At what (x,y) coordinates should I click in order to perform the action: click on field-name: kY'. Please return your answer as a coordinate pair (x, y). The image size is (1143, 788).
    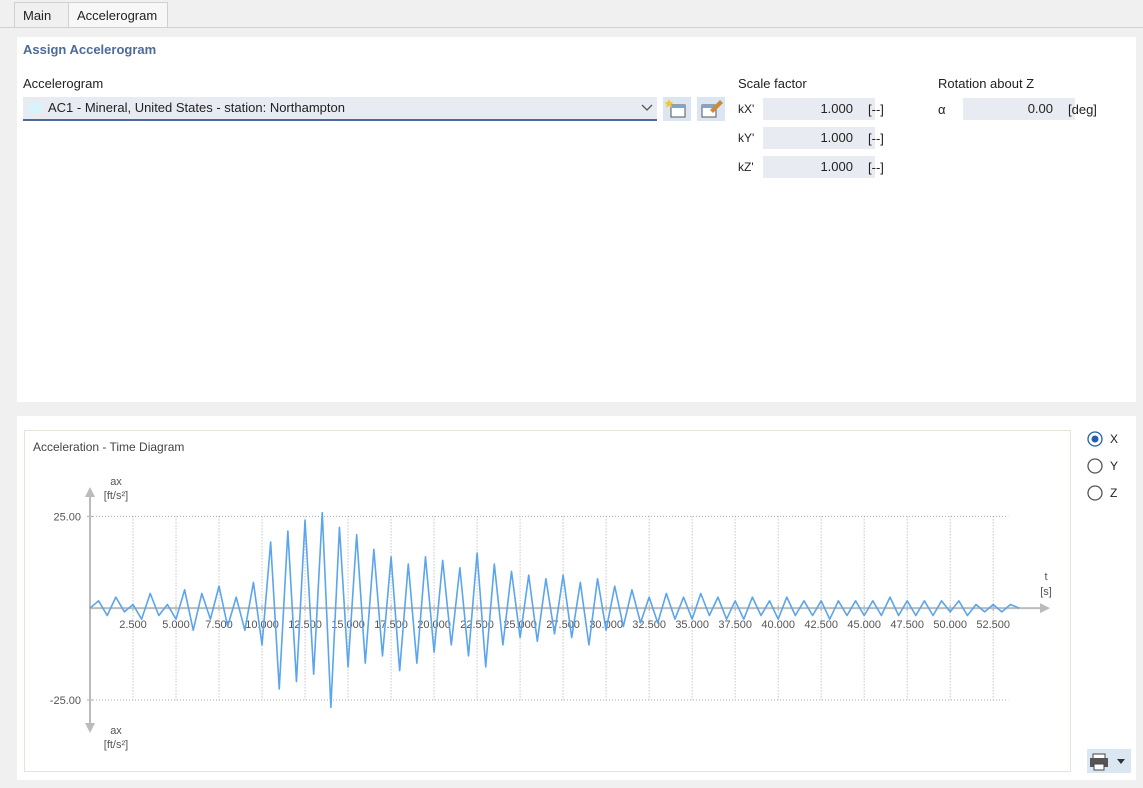
    Looking at the image, I should click on (746, 138).